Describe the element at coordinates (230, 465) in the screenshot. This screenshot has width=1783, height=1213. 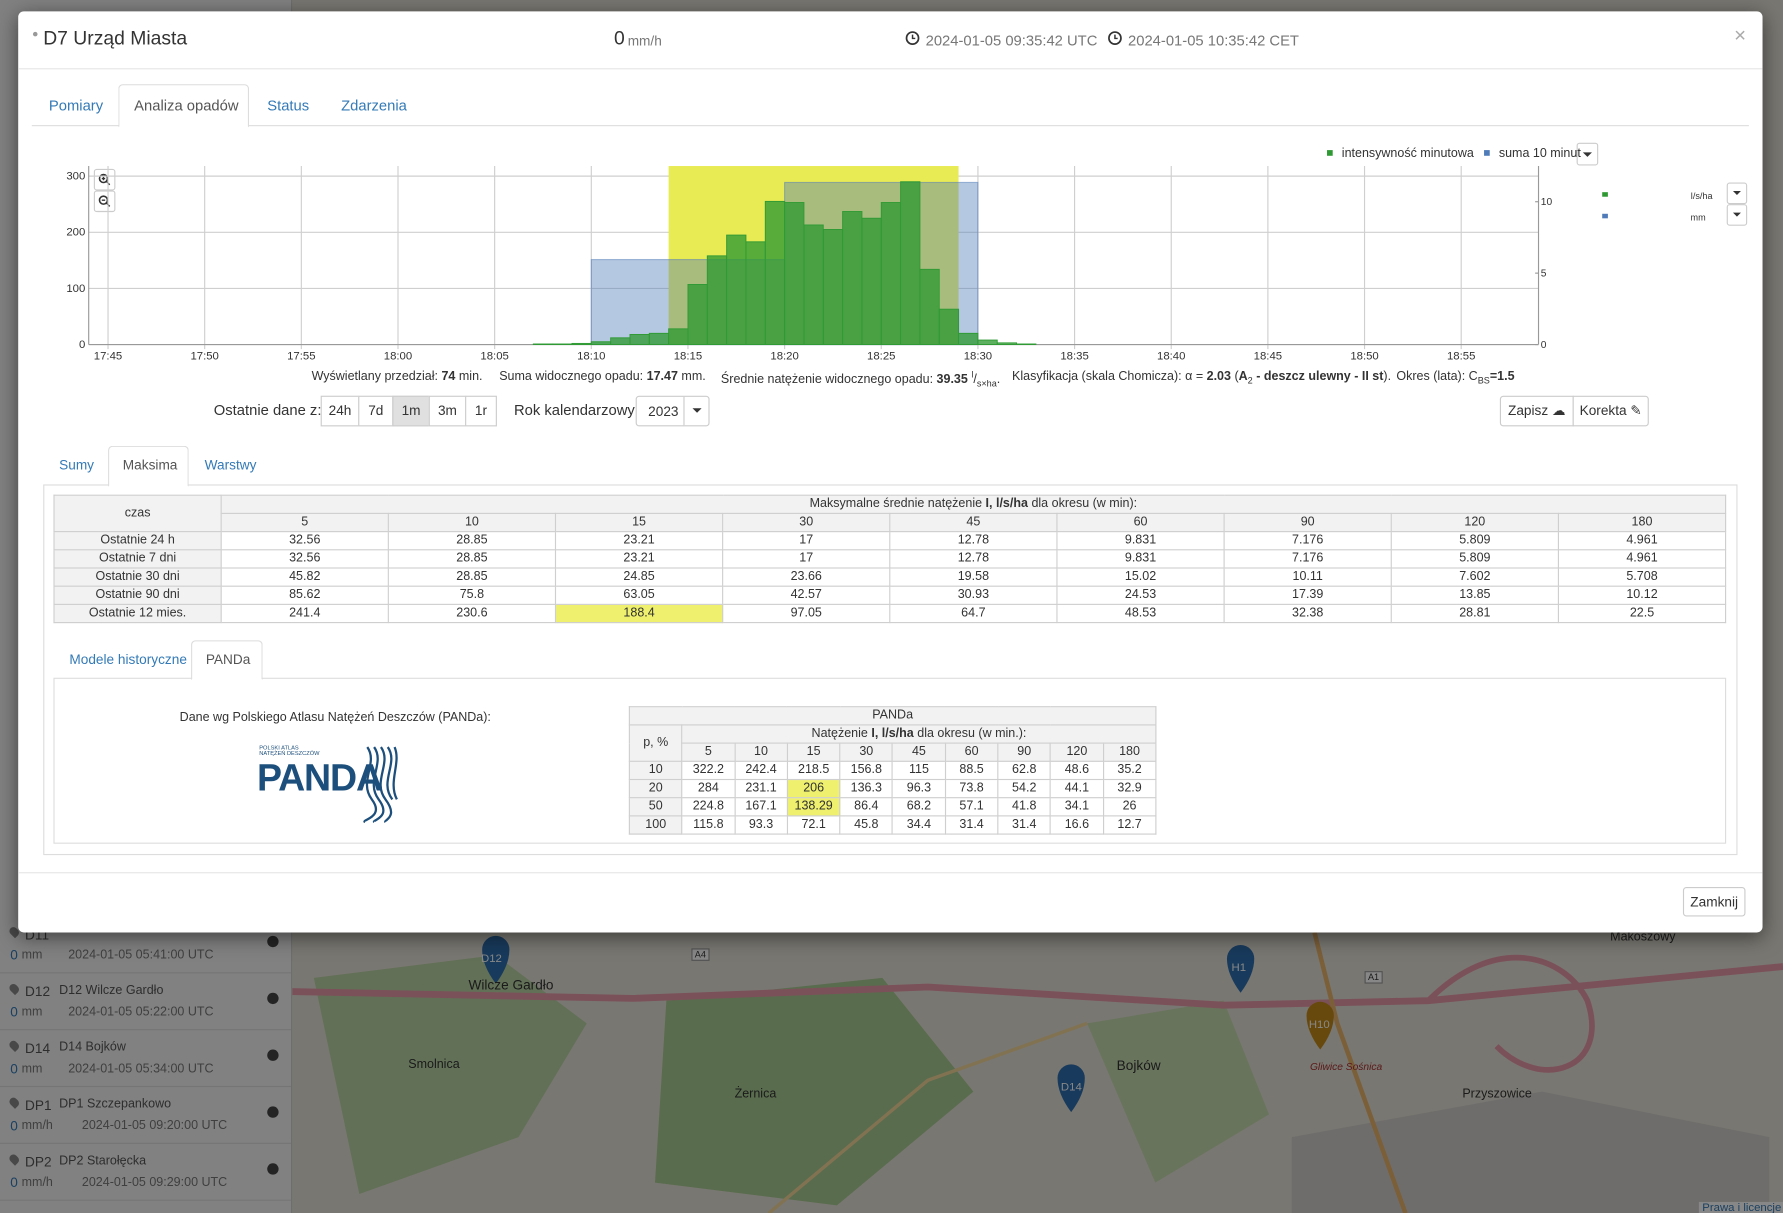
I see `subtab: Warstwy` at that location.